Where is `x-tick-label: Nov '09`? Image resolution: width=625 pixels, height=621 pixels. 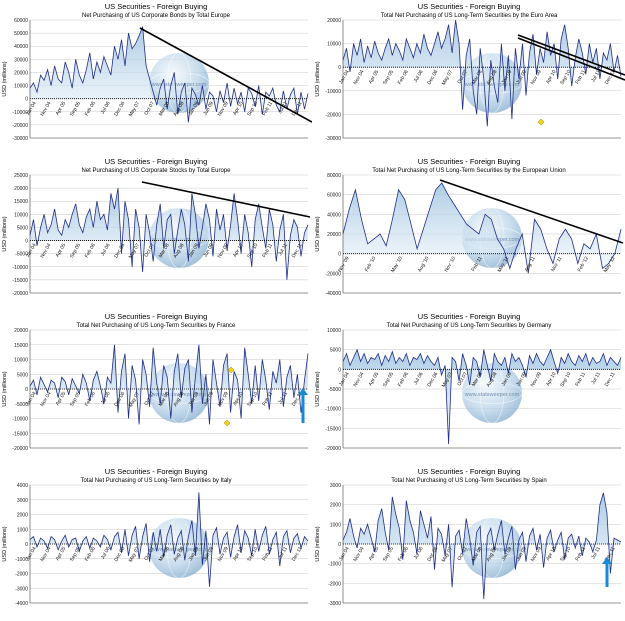
x-tick-label: Nov '09 is located at coordinates (344, 264).